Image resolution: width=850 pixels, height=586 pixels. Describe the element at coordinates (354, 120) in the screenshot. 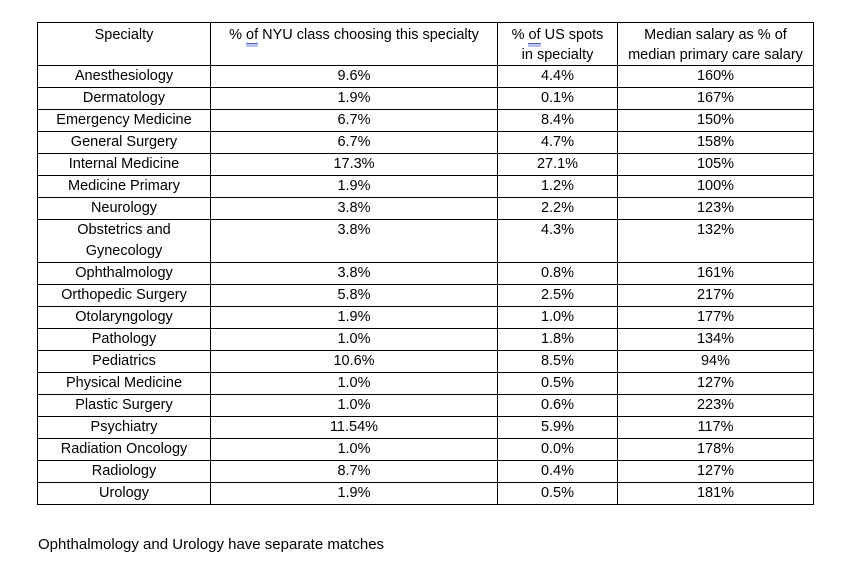

I see `cell-nyu-pct: 6.7%` at that location.